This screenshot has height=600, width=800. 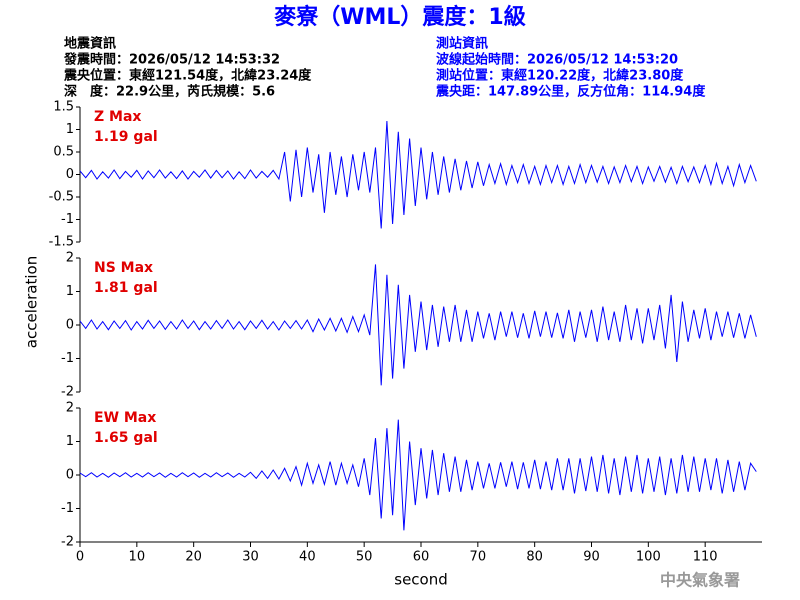 I want to click on x-tick-label: 90, so click(x=591, y=557).